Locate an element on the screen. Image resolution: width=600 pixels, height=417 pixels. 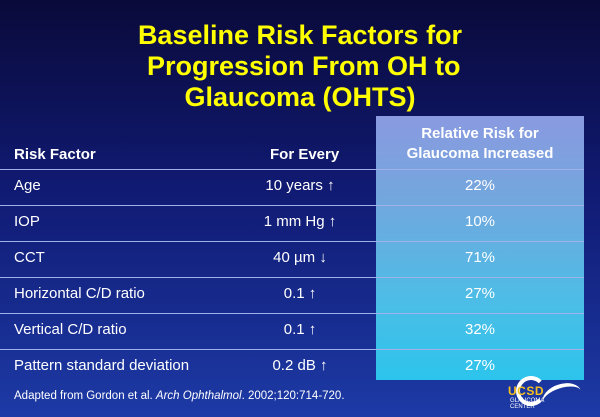
title-line-1: Baseline Risk Factors for is located at coordinates (300, 35).